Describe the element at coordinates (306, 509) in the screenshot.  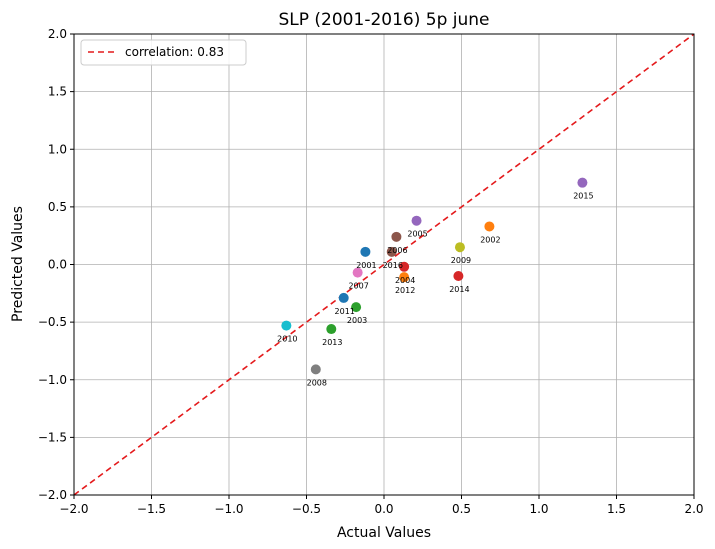
I see `x-tick-label-3: −0.5` at that location.